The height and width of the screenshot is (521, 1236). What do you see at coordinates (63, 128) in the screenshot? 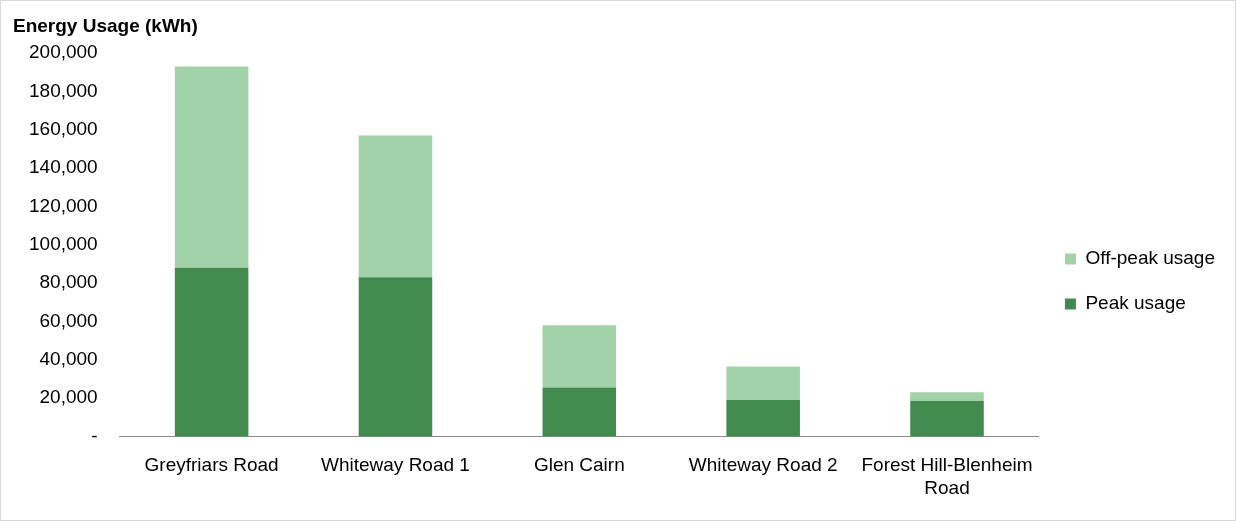
I see `y-tick-label: 160,000` at bounding box center [63, 128].